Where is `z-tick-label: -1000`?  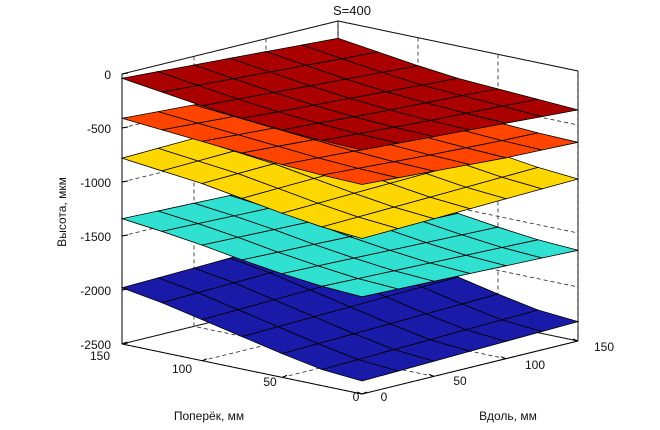 z-tick-label: -1000 is located at coordinates (95, 183).